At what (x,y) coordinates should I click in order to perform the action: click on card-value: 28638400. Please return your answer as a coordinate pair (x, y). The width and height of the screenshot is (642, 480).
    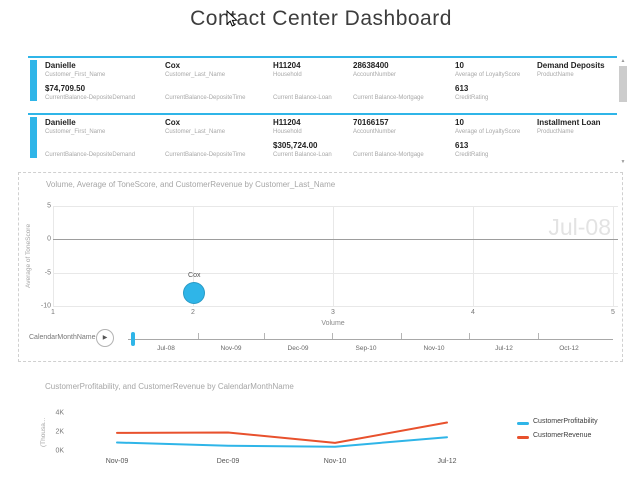
    Looking at the image, I should click on (371, 65).